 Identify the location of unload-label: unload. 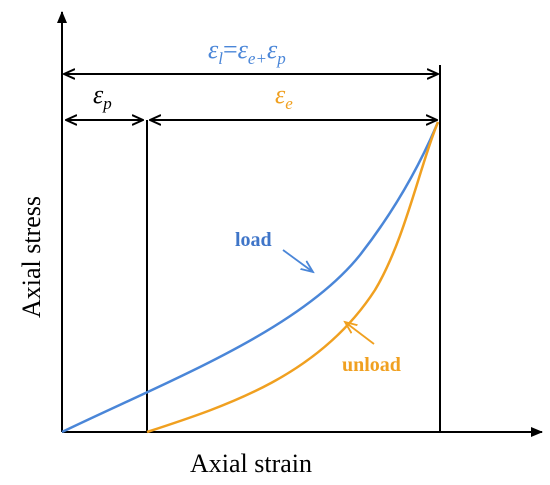
(371, 365).